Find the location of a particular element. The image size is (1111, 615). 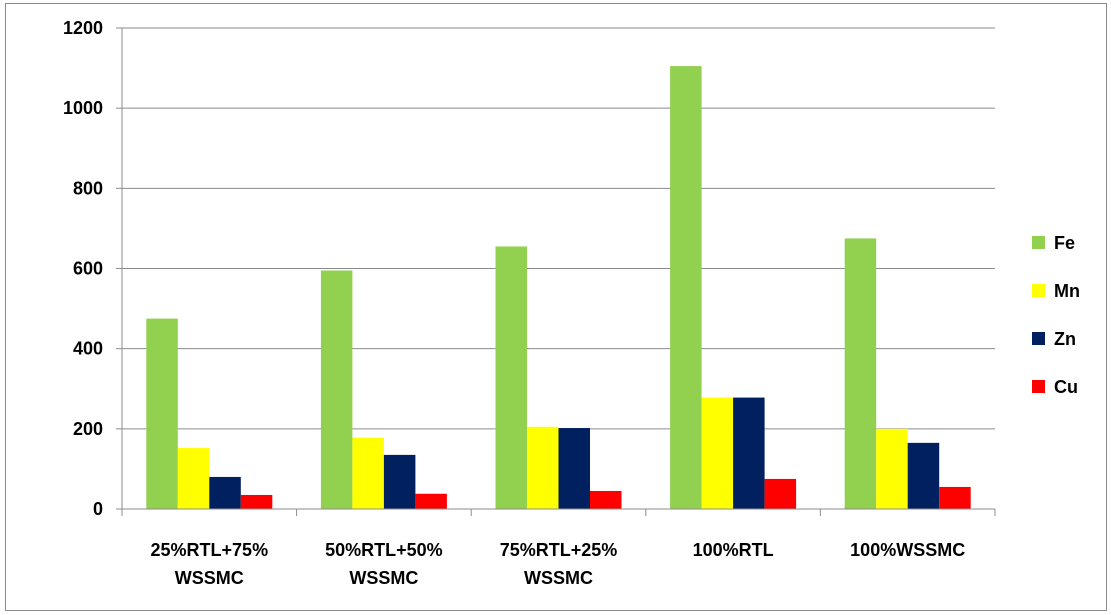

y-axis-ticks: 0 200 400 600 800 1000 1200 is located at coordinates (83, 268).